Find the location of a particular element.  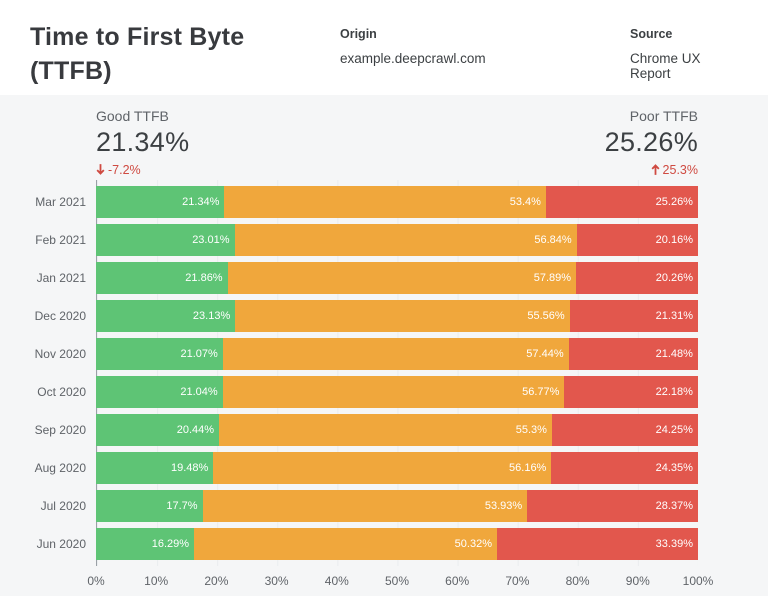

segment-label: 25.26% is located at coordinates (674, 202).